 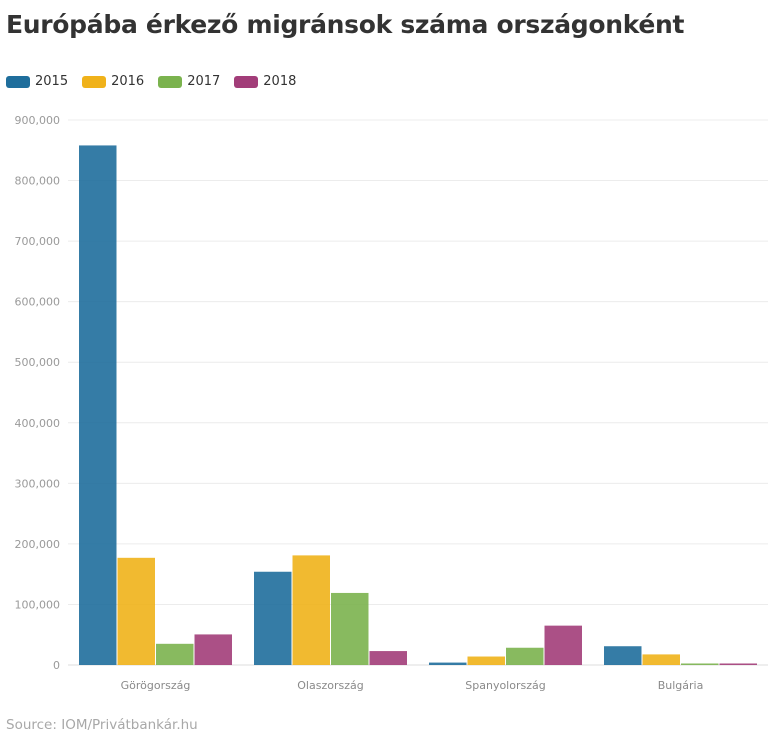 What do you see at coordinates (38, 181) in the screenshot?
I see `y-tick-label: 800,000` at bounding box center [38, 181].